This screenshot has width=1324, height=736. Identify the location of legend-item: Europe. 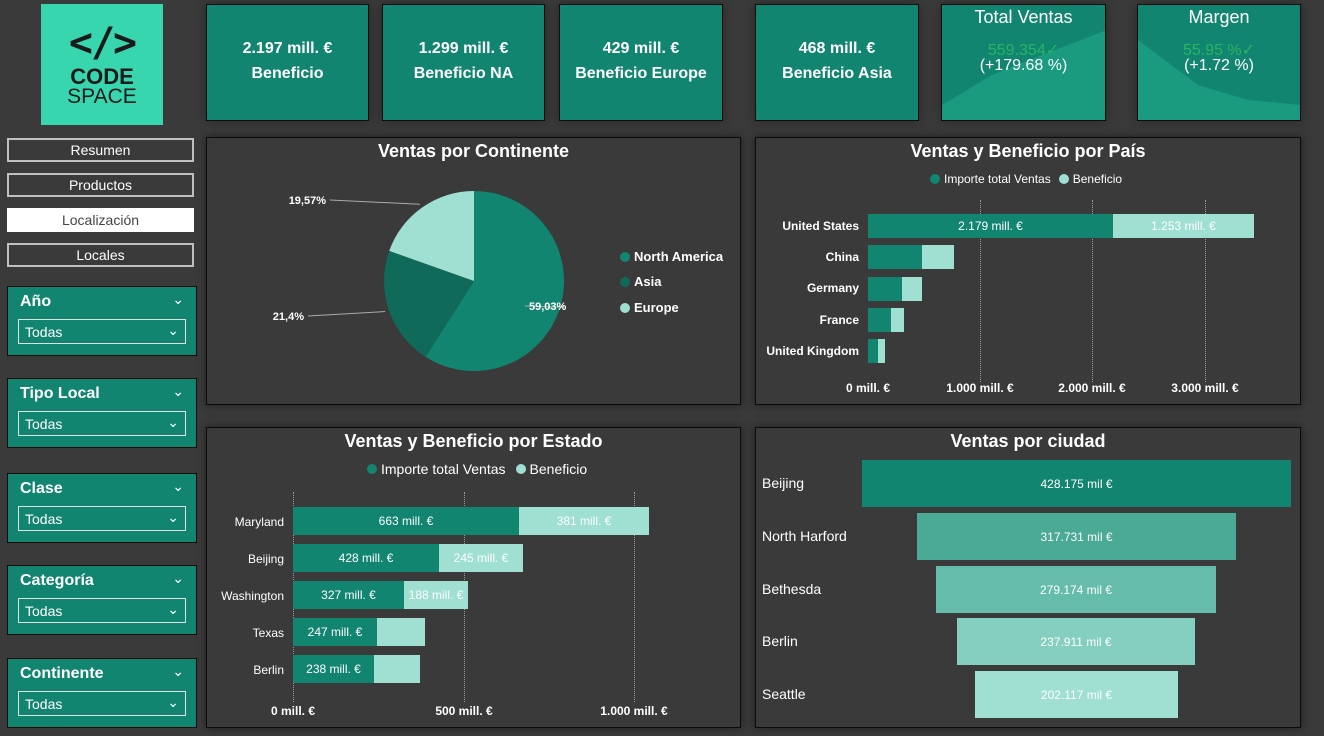
(649, 307).